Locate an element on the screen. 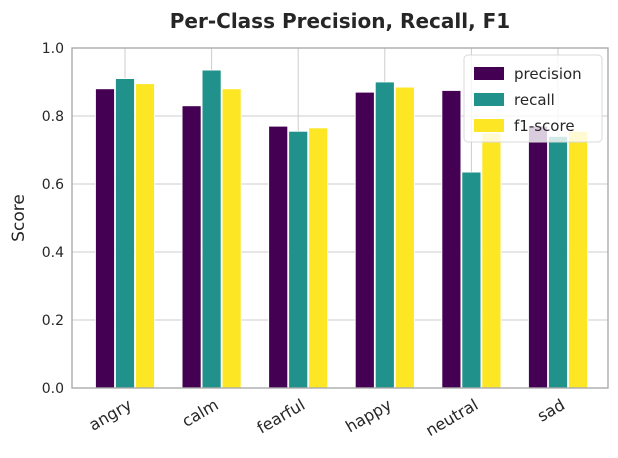 The width and height of the screenshot is (618, 458). legend-swatch-precision is located at coordinates (489, 73).